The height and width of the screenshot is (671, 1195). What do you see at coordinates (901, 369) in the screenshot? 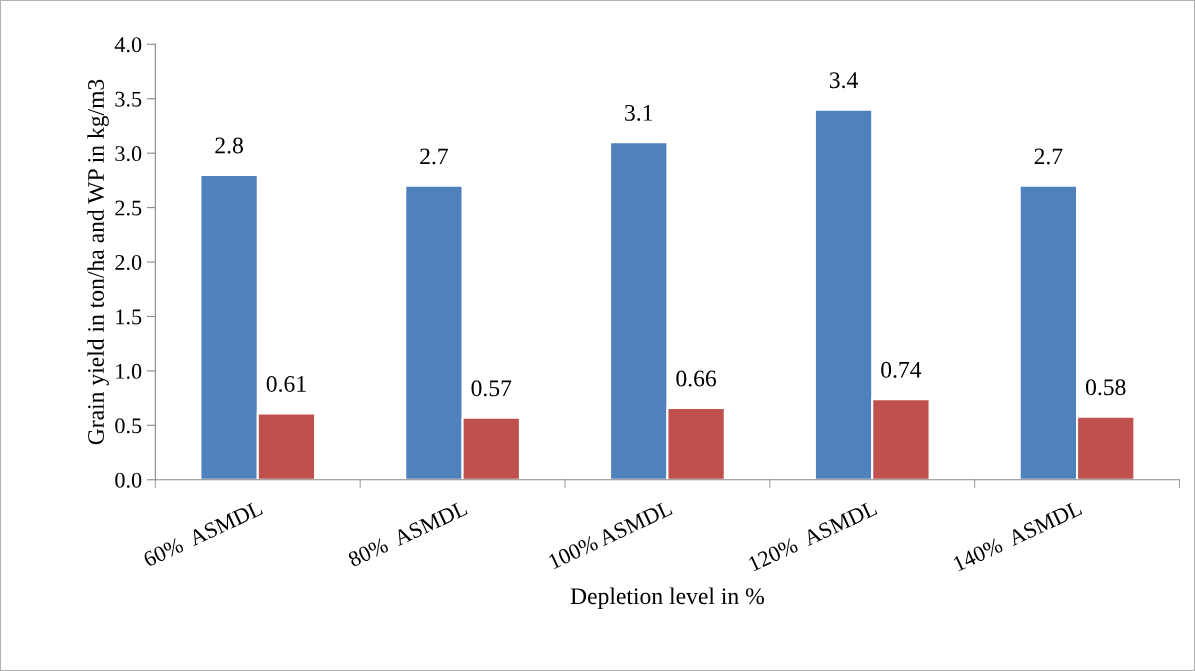
I see `data-label: 0.74` at bounding box center [901, 369].